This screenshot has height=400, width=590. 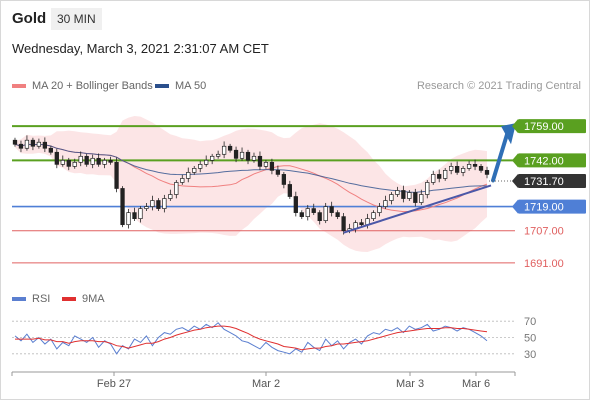 What do you see at coordinates (508, 134) in the screenshot?
I see `target-arrow-head` at bounding box center [508, 134].